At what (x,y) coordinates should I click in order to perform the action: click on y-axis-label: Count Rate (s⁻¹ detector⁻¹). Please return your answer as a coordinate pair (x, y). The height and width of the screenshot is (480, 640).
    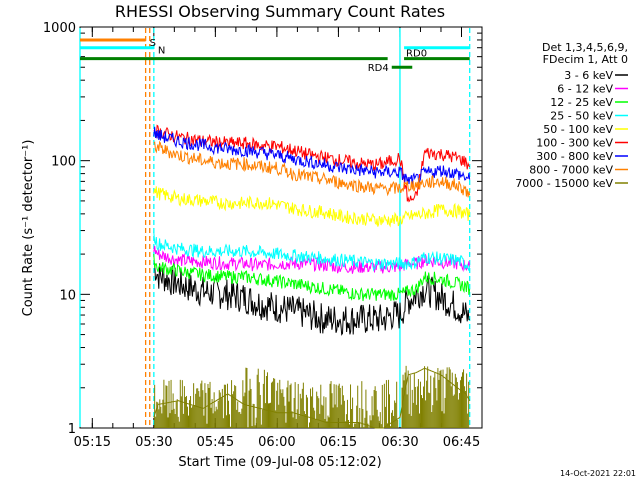
    Looking at the image, I should click on (28, 228).